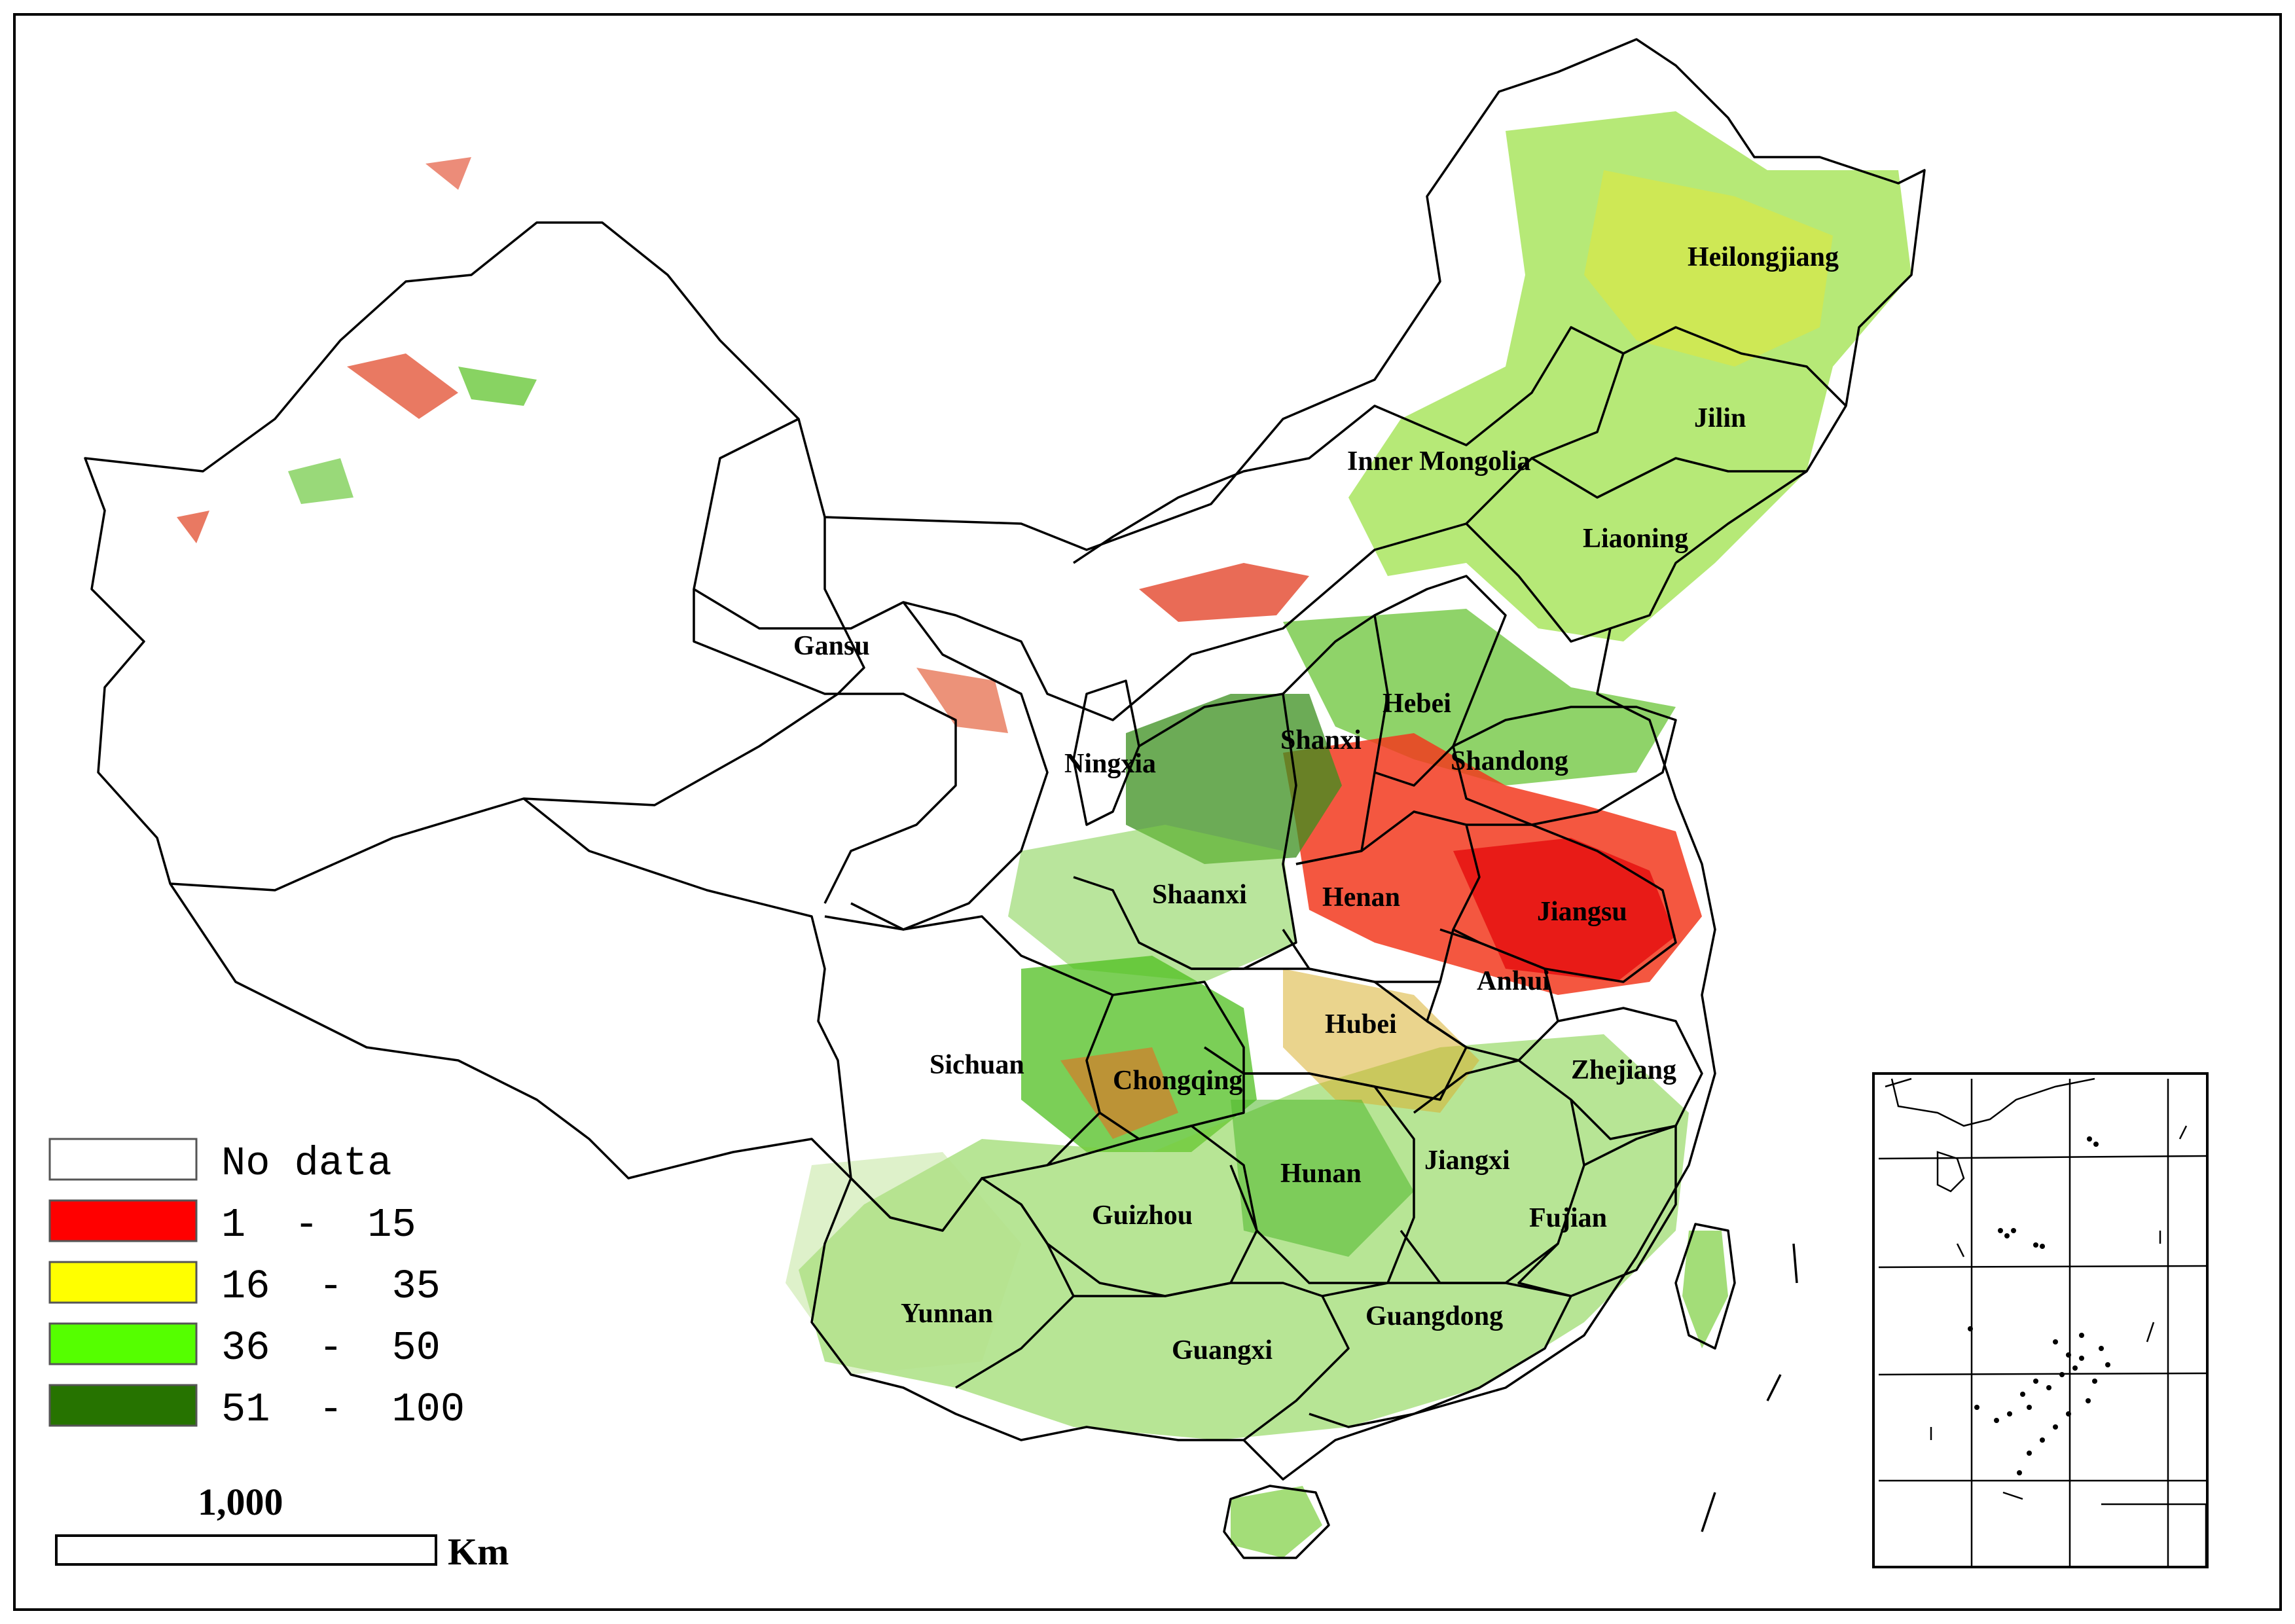  I want to click on label-fujian: Fujian, so click(1568, 1218).